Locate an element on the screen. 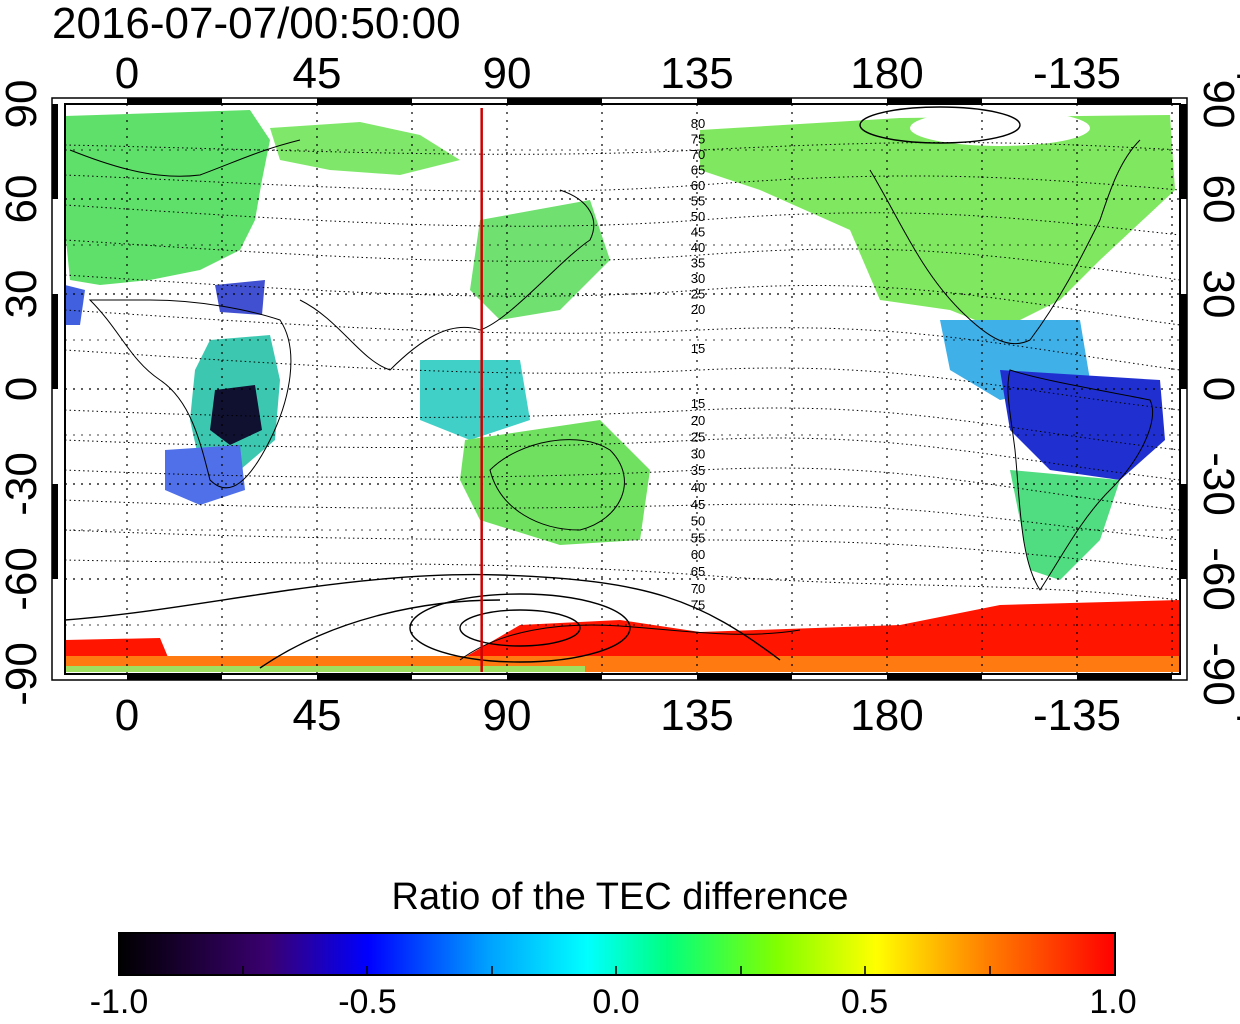 This screenshot has width=1240, height=1024. axis-labels-left: 90 60 30 0 -30 -60 -90 is located at coordinates (23, 393).